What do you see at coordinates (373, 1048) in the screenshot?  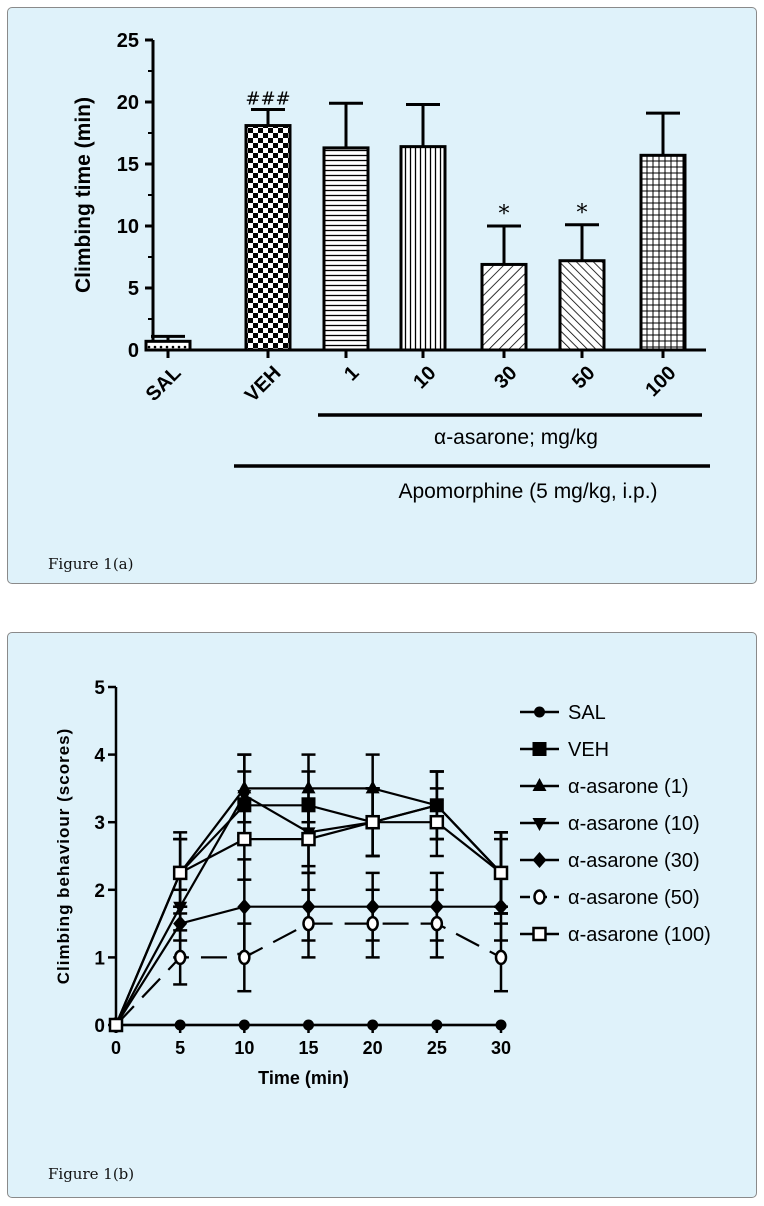 I see `x-tick-label: 20` at bounding box center [373, 1048].